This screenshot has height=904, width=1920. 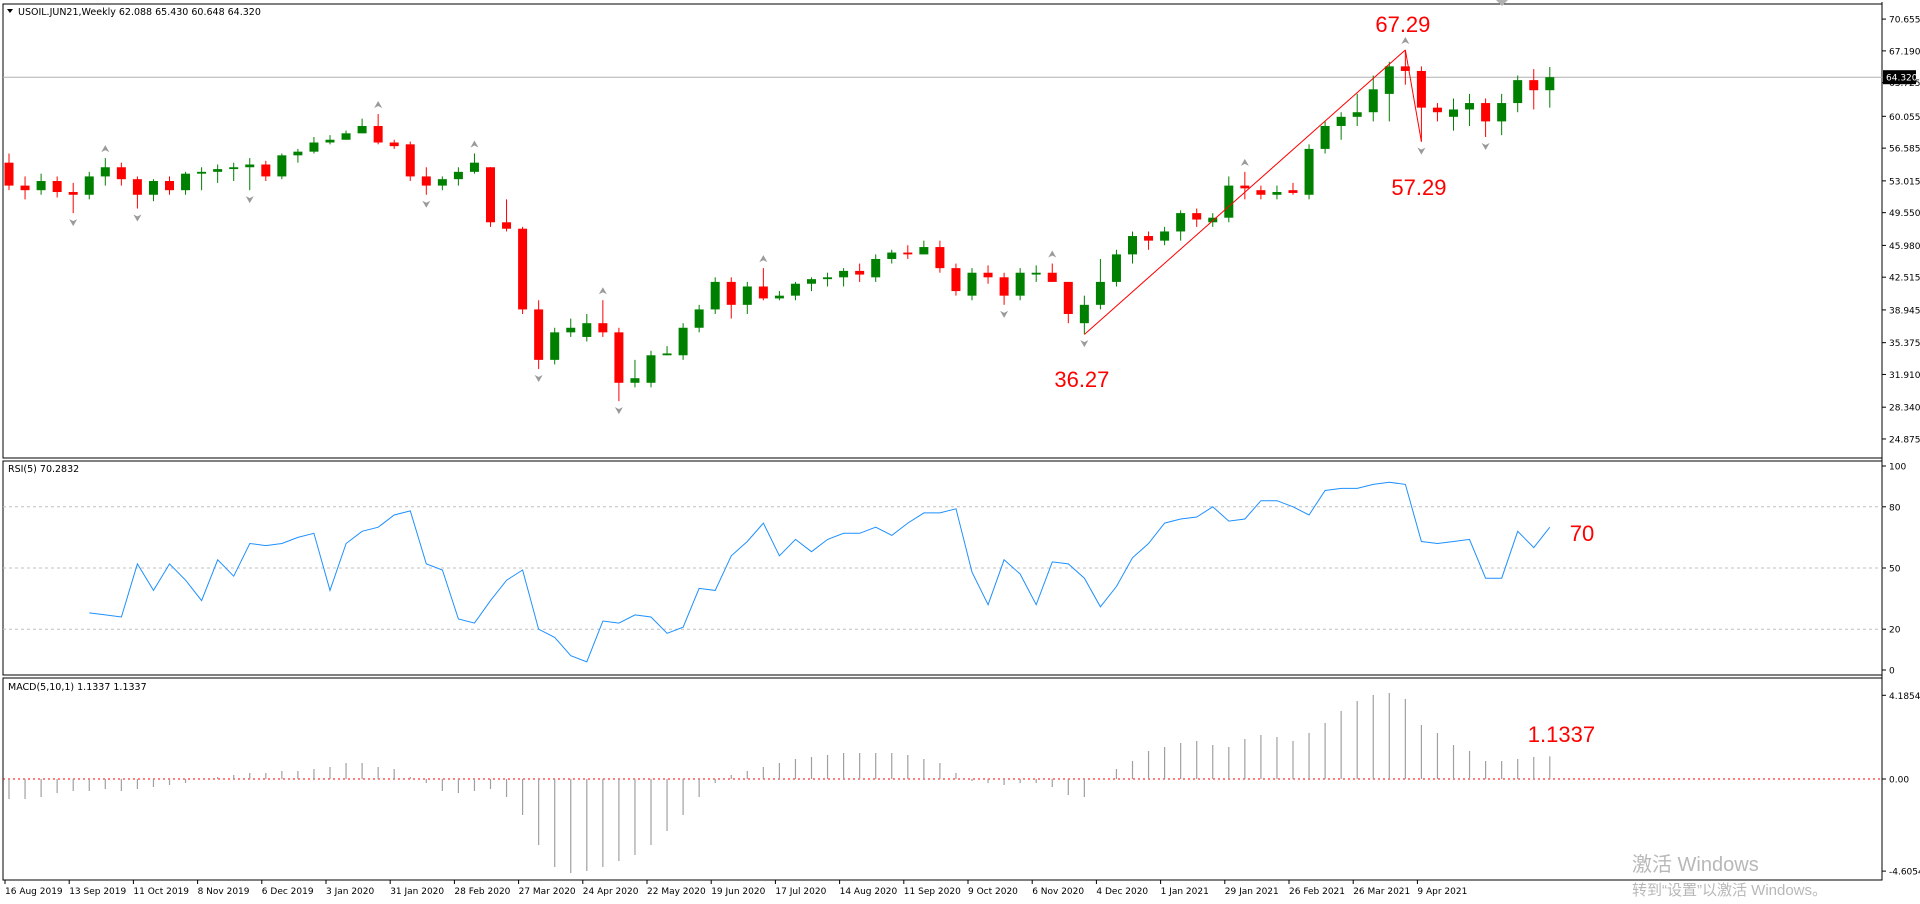 I want to click on date-tick-label: 17 Jul 2020, so click(x=800, y=892).